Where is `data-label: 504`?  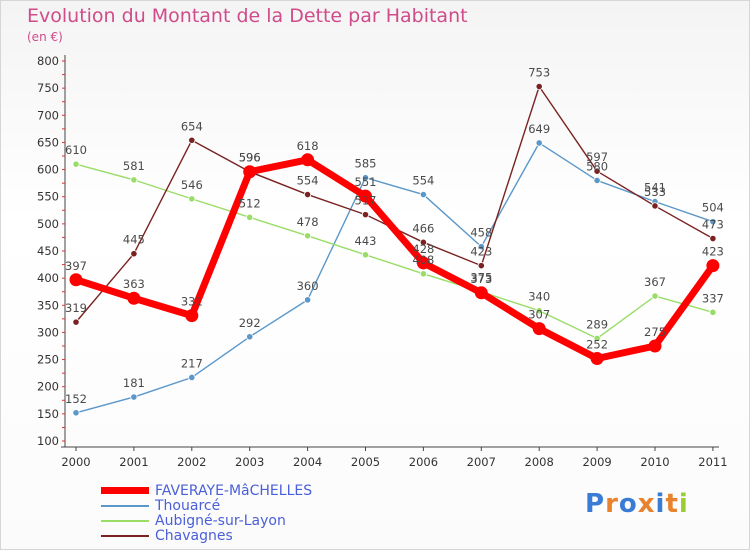
data-label: 504 is located at coordinates (713, 208).